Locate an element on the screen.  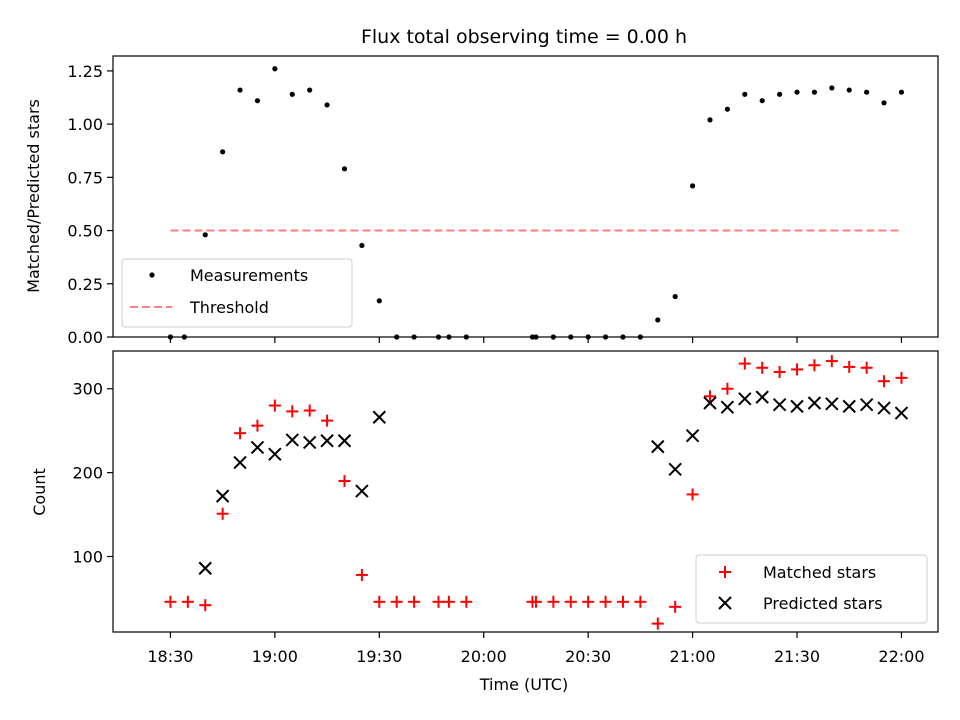
top-y-axis-label: Matched/Predicted stars is located at coordinates (33, 196).